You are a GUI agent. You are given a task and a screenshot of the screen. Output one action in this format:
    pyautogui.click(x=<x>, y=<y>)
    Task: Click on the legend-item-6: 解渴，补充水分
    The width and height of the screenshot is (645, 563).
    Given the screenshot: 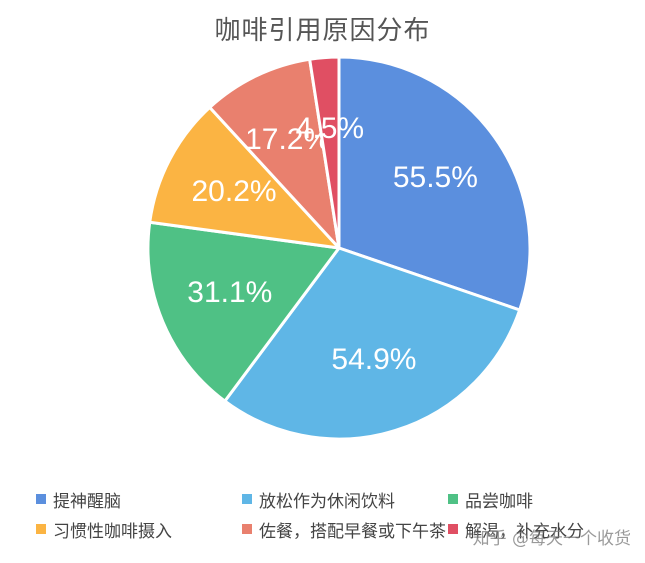 What is the action you would take?
    pyautogui.click(x=542, y=529)
    